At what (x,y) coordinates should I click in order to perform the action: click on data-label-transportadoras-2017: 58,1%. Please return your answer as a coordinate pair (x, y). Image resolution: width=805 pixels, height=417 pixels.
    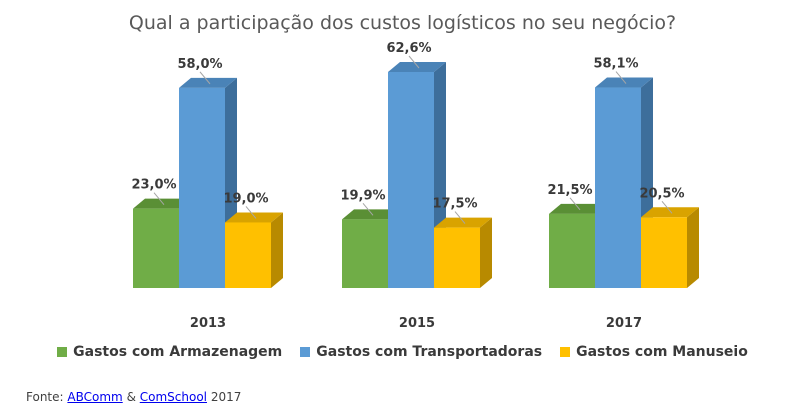
    Looking at the image, I should click on (615, 64).